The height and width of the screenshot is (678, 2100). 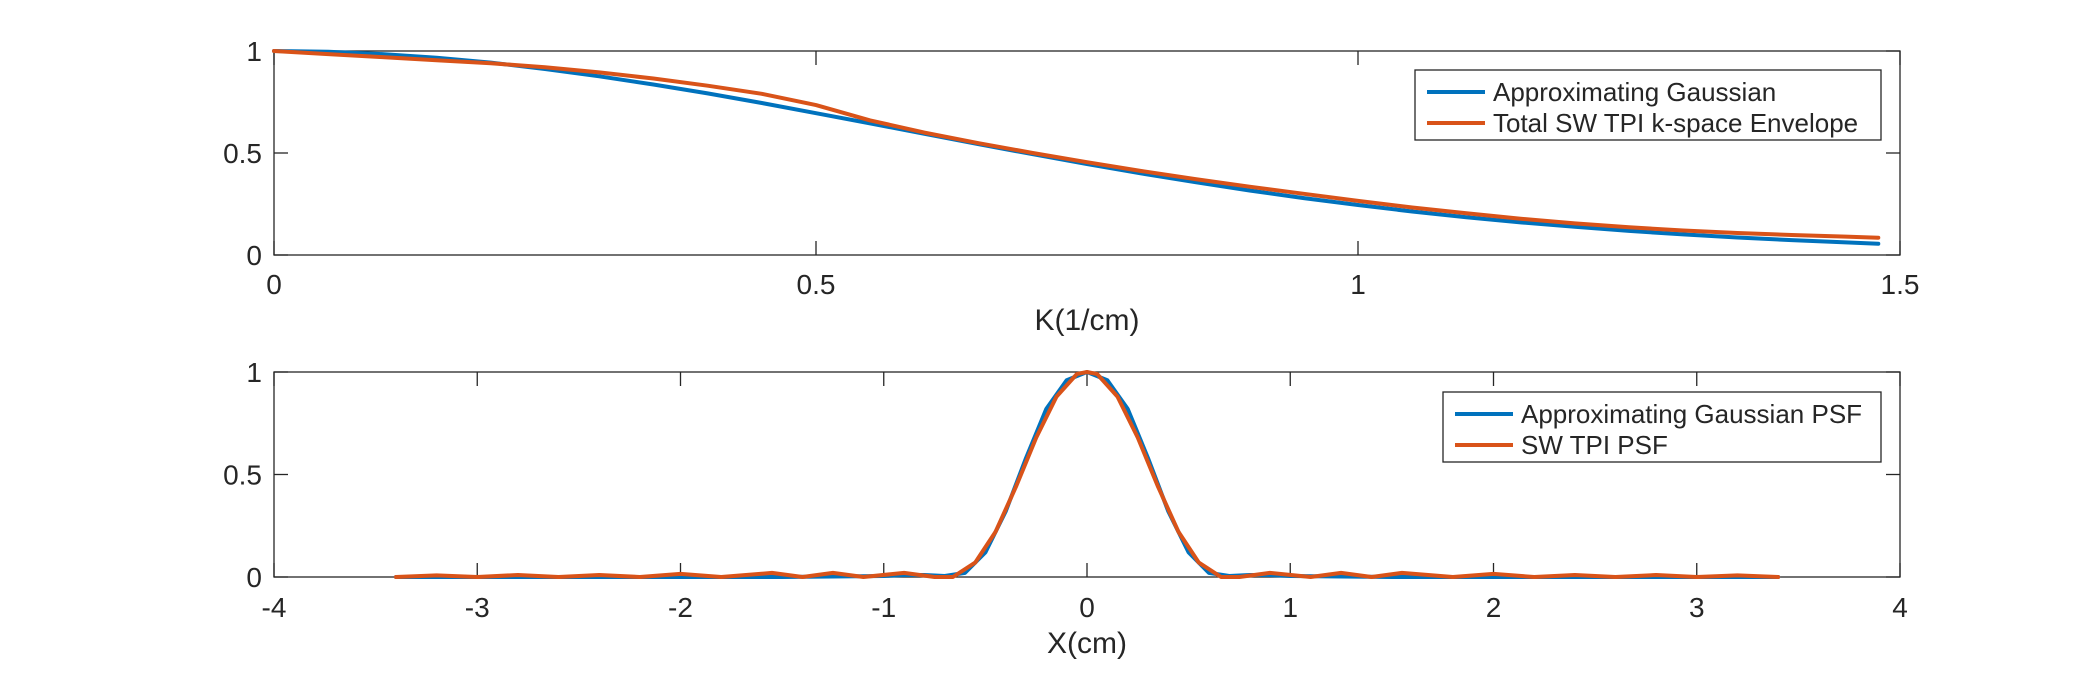 What do you see at coordinates (816, 284) in the screenshot?
I see `x-tick-label: 0.5` at bounding box center [816, 284].